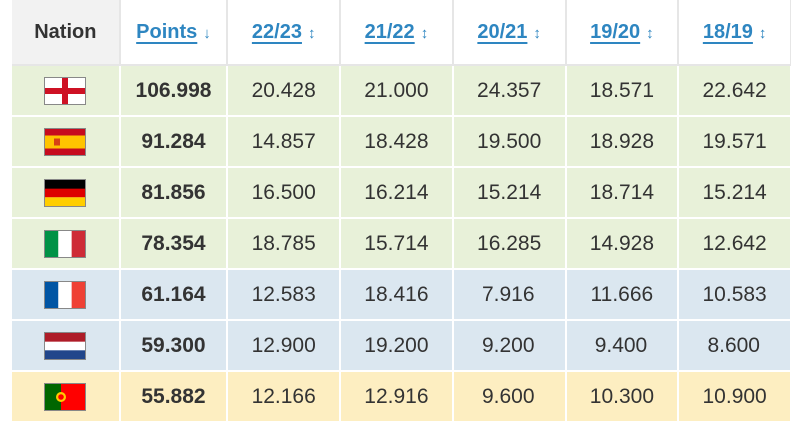 The width and height of the screenshot is (791, 427). What do you see at coordinates (734, 142) in the screenshot?
I see `season-cell: 19.571` at bounding box center [734, 142].